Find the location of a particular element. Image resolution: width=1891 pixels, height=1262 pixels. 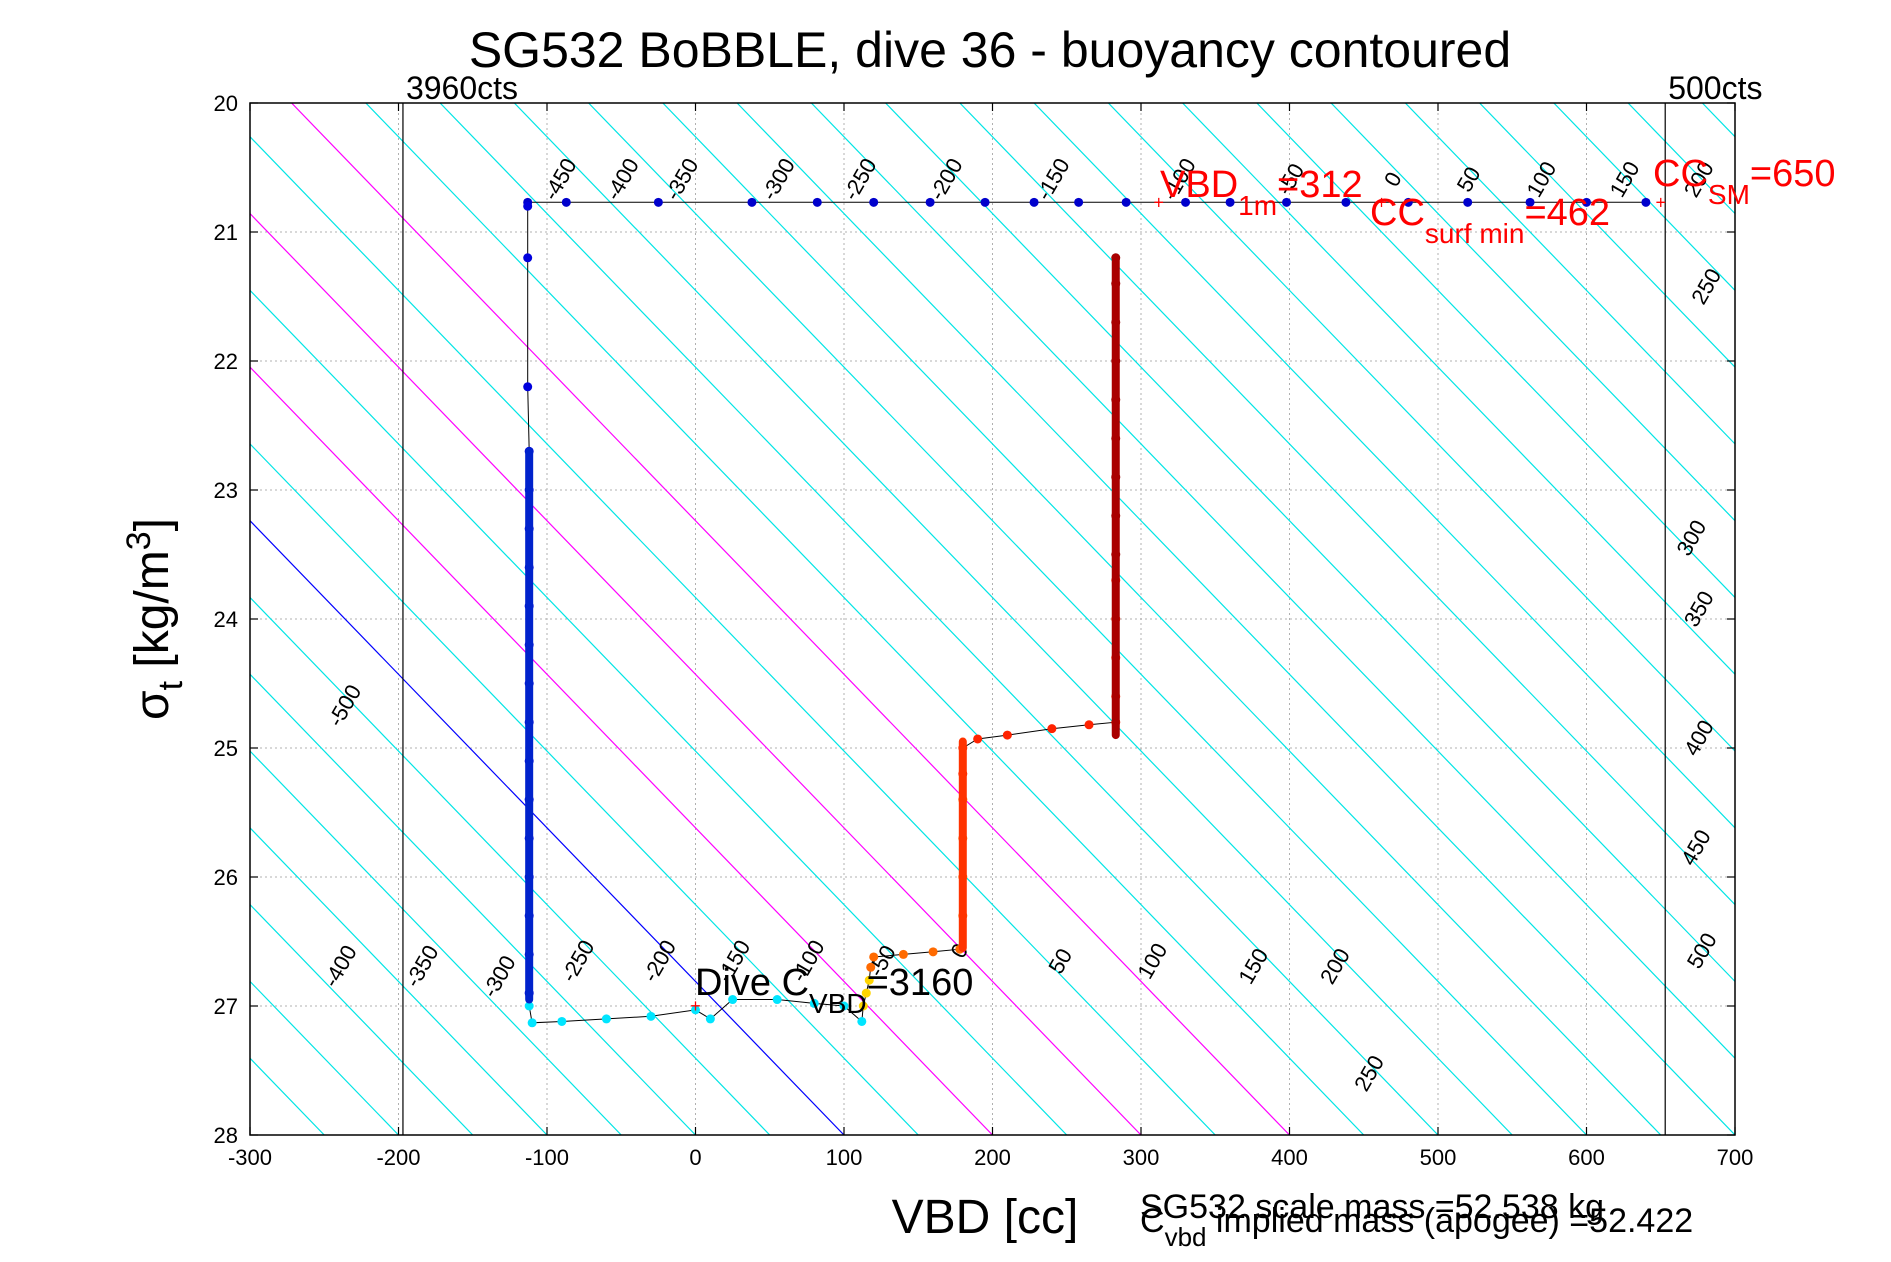

x-tick-label: 100 is located at coordinates (844, 1157).